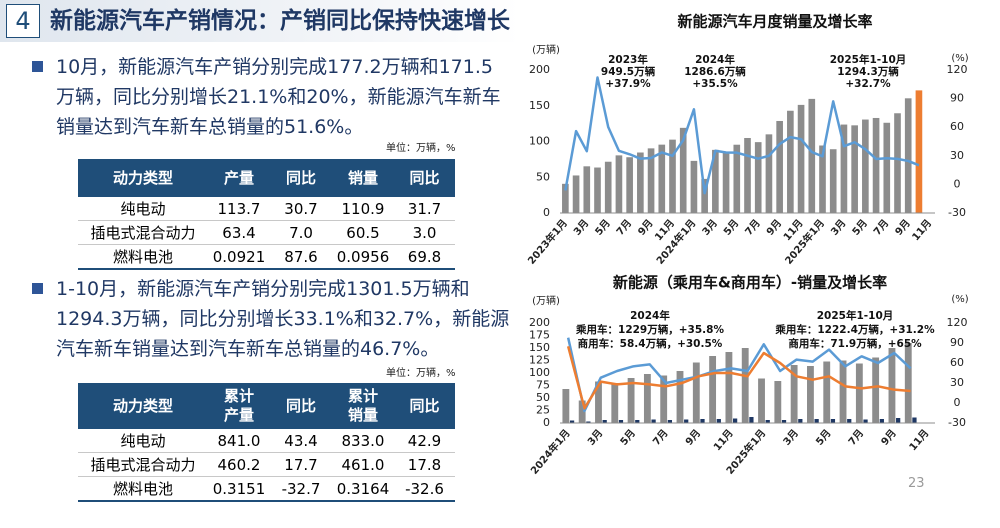 This screenshot has height=528, width=1000. I want to click on annotation: 乘用车：1229万辆，+35.8%, so click(649, 329).